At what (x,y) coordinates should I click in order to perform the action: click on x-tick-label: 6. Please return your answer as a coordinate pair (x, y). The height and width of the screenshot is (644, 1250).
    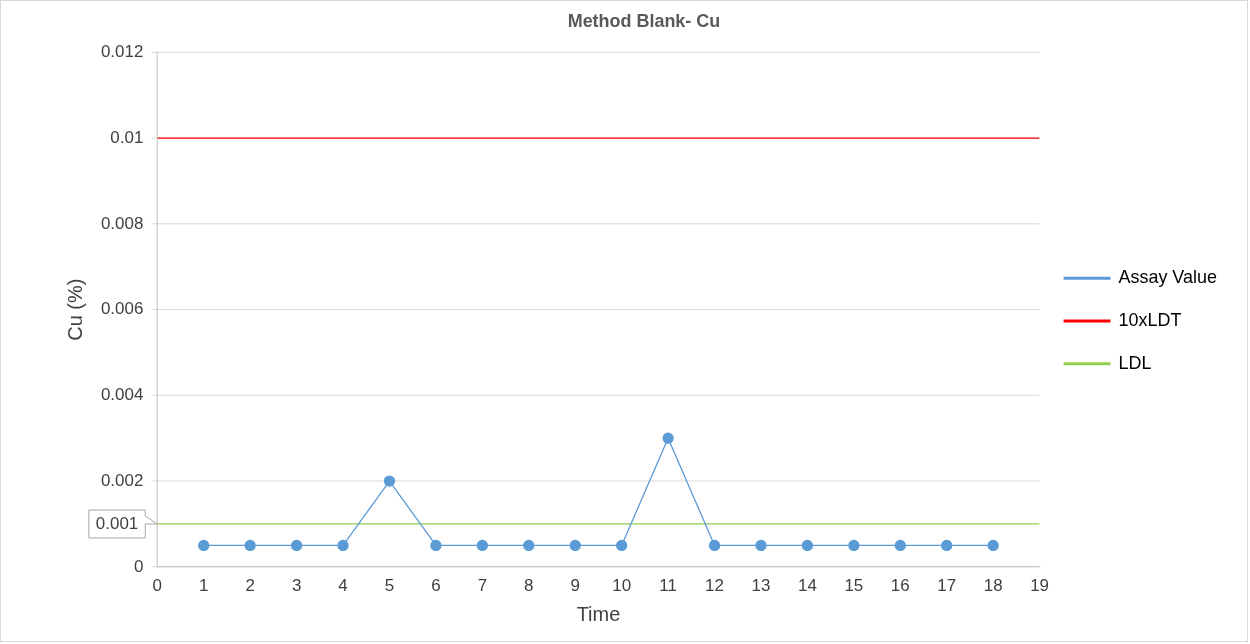
    Looking at the image, I should click on (436, 585).